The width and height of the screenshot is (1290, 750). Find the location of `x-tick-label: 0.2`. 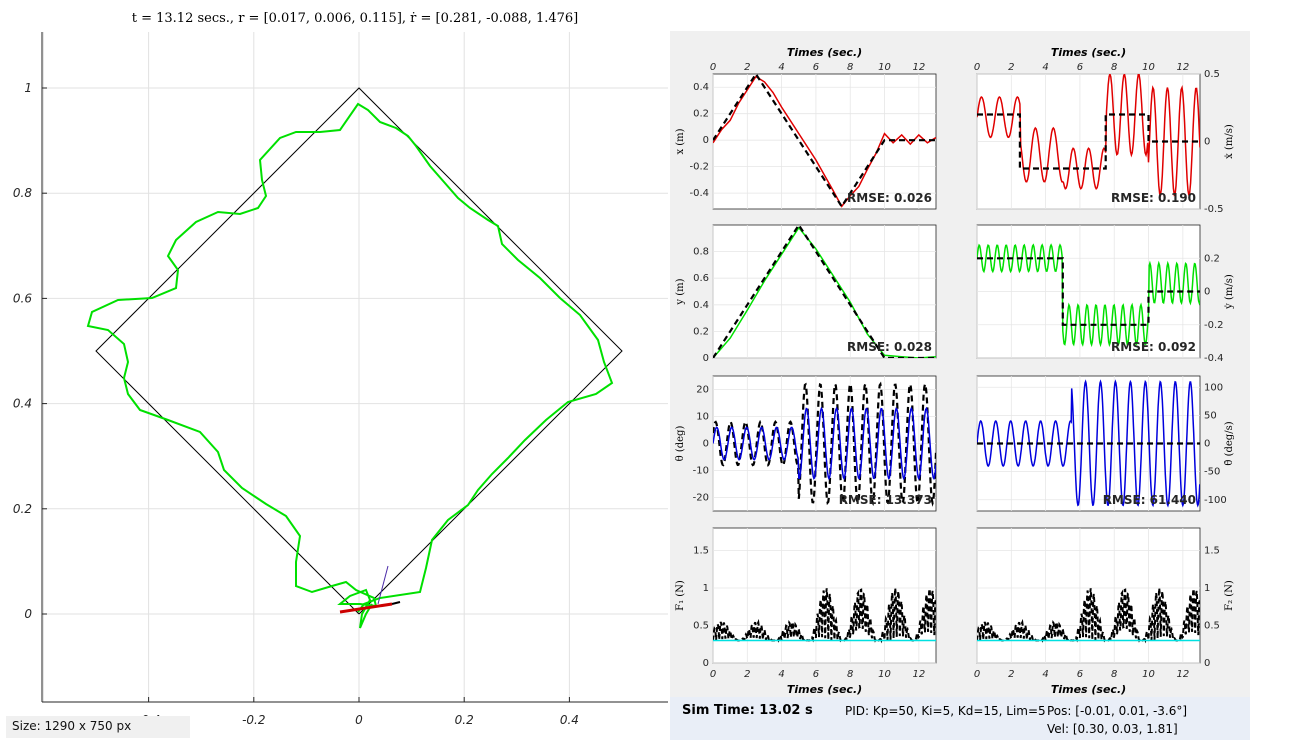

x-tick-label: 0.2 is located at coordinates (464, 720).